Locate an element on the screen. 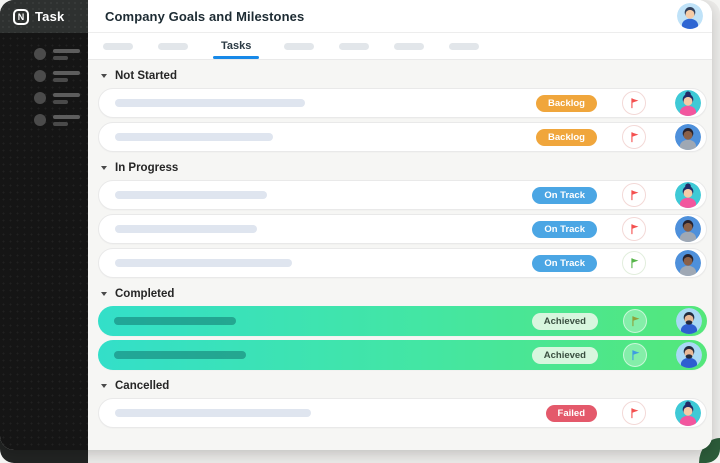 This screenshot has height=463, width=720. section-label: In Progress is located at coordinates (147, 167).